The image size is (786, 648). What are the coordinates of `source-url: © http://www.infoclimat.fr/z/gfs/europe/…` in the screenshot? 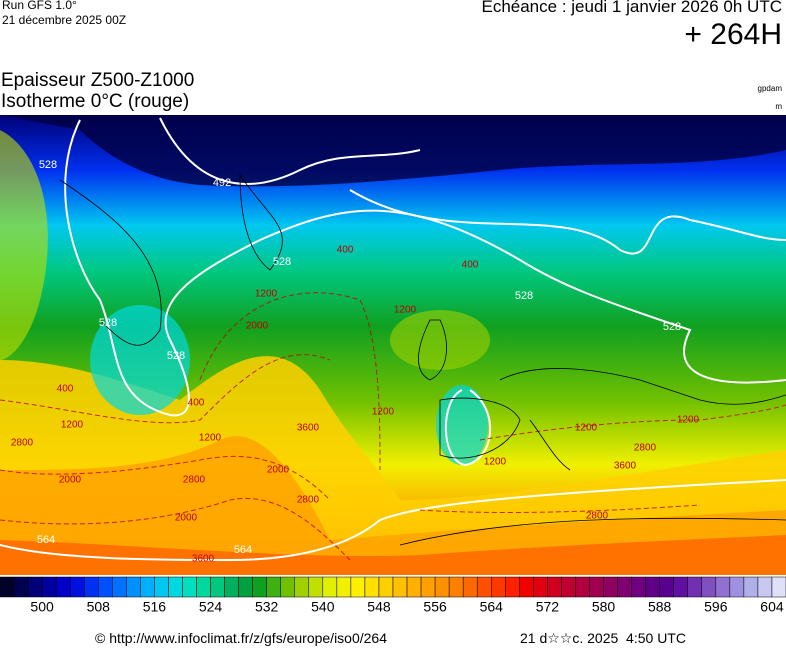 It's located at (241, 638).